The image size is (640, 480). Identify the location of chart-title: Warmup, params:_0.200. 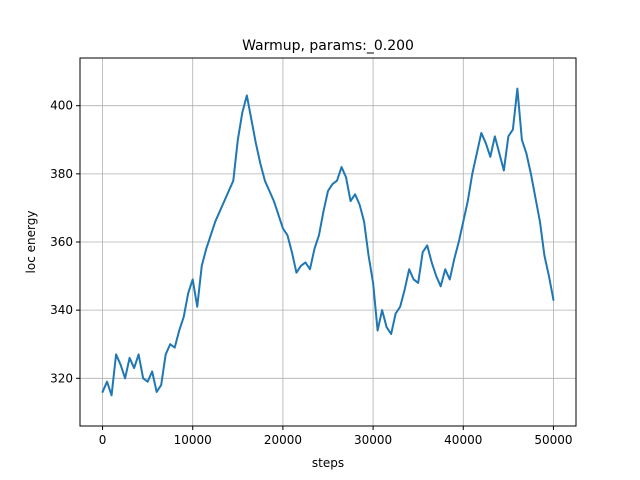
(328, 46).